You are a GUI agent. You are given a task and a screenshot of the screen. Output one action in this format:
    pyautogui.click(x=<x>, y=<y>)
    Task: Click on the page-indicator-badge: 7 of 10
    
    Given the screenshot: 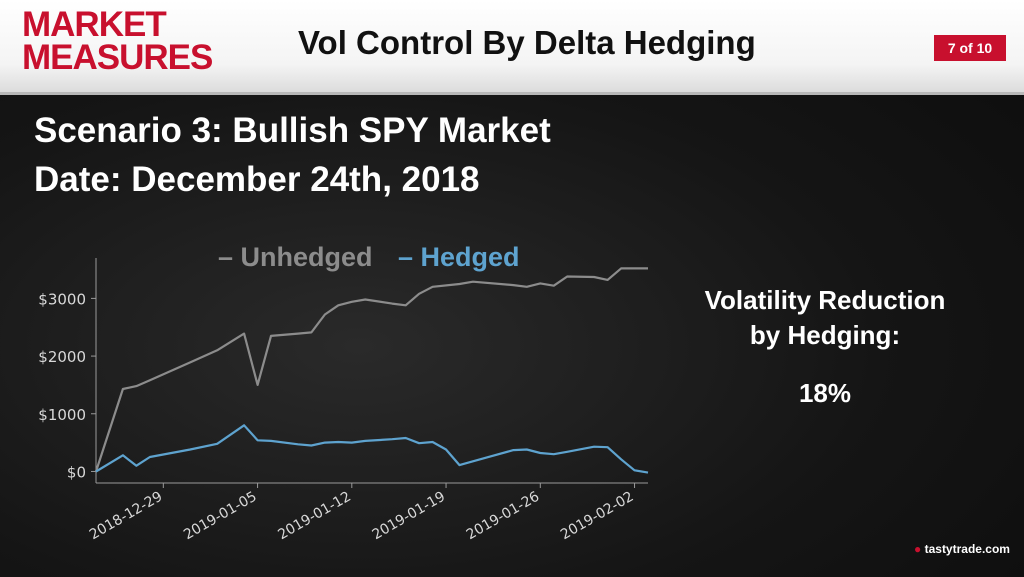 What is the action you would take?
    pyautogui.click(x=970, y=48)
    